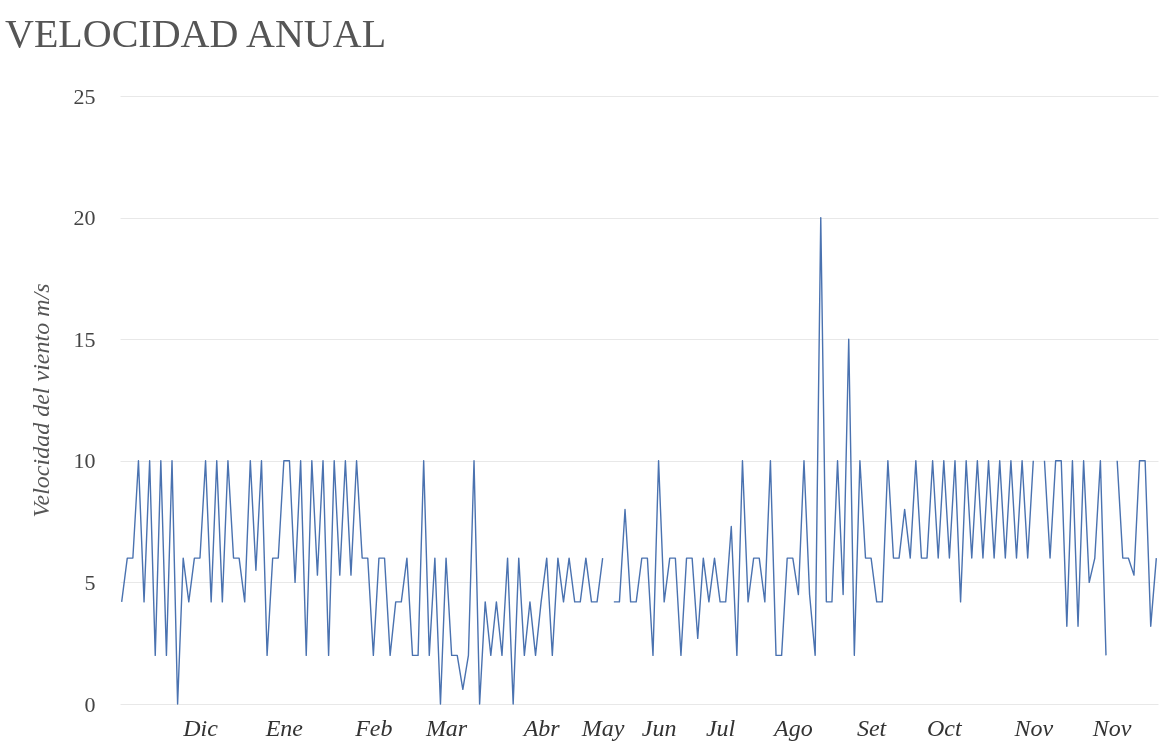 The image size is (1167, 752). What do you see at coordinates (792, 727) in the screenshot?
I see `x-tick-label: Ago` at bounding box center [792, 727].